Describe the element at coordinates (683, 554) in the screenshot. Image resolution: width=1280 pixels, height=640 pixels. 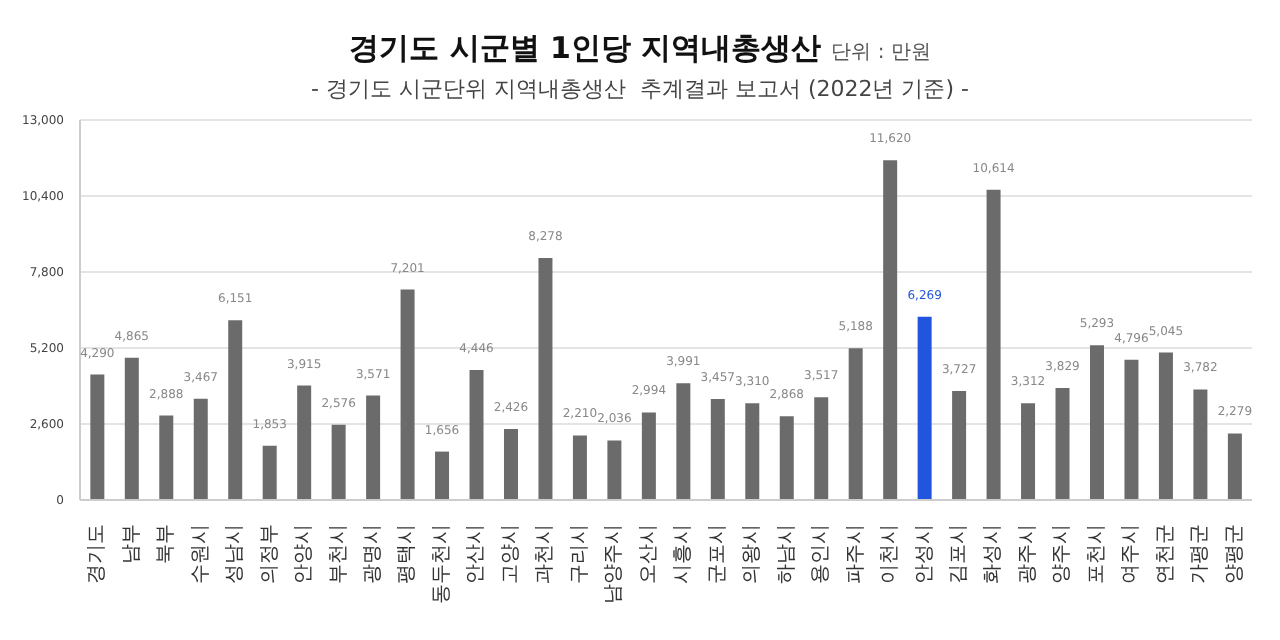
I see `x-tick-label: 시흥시` at that location.